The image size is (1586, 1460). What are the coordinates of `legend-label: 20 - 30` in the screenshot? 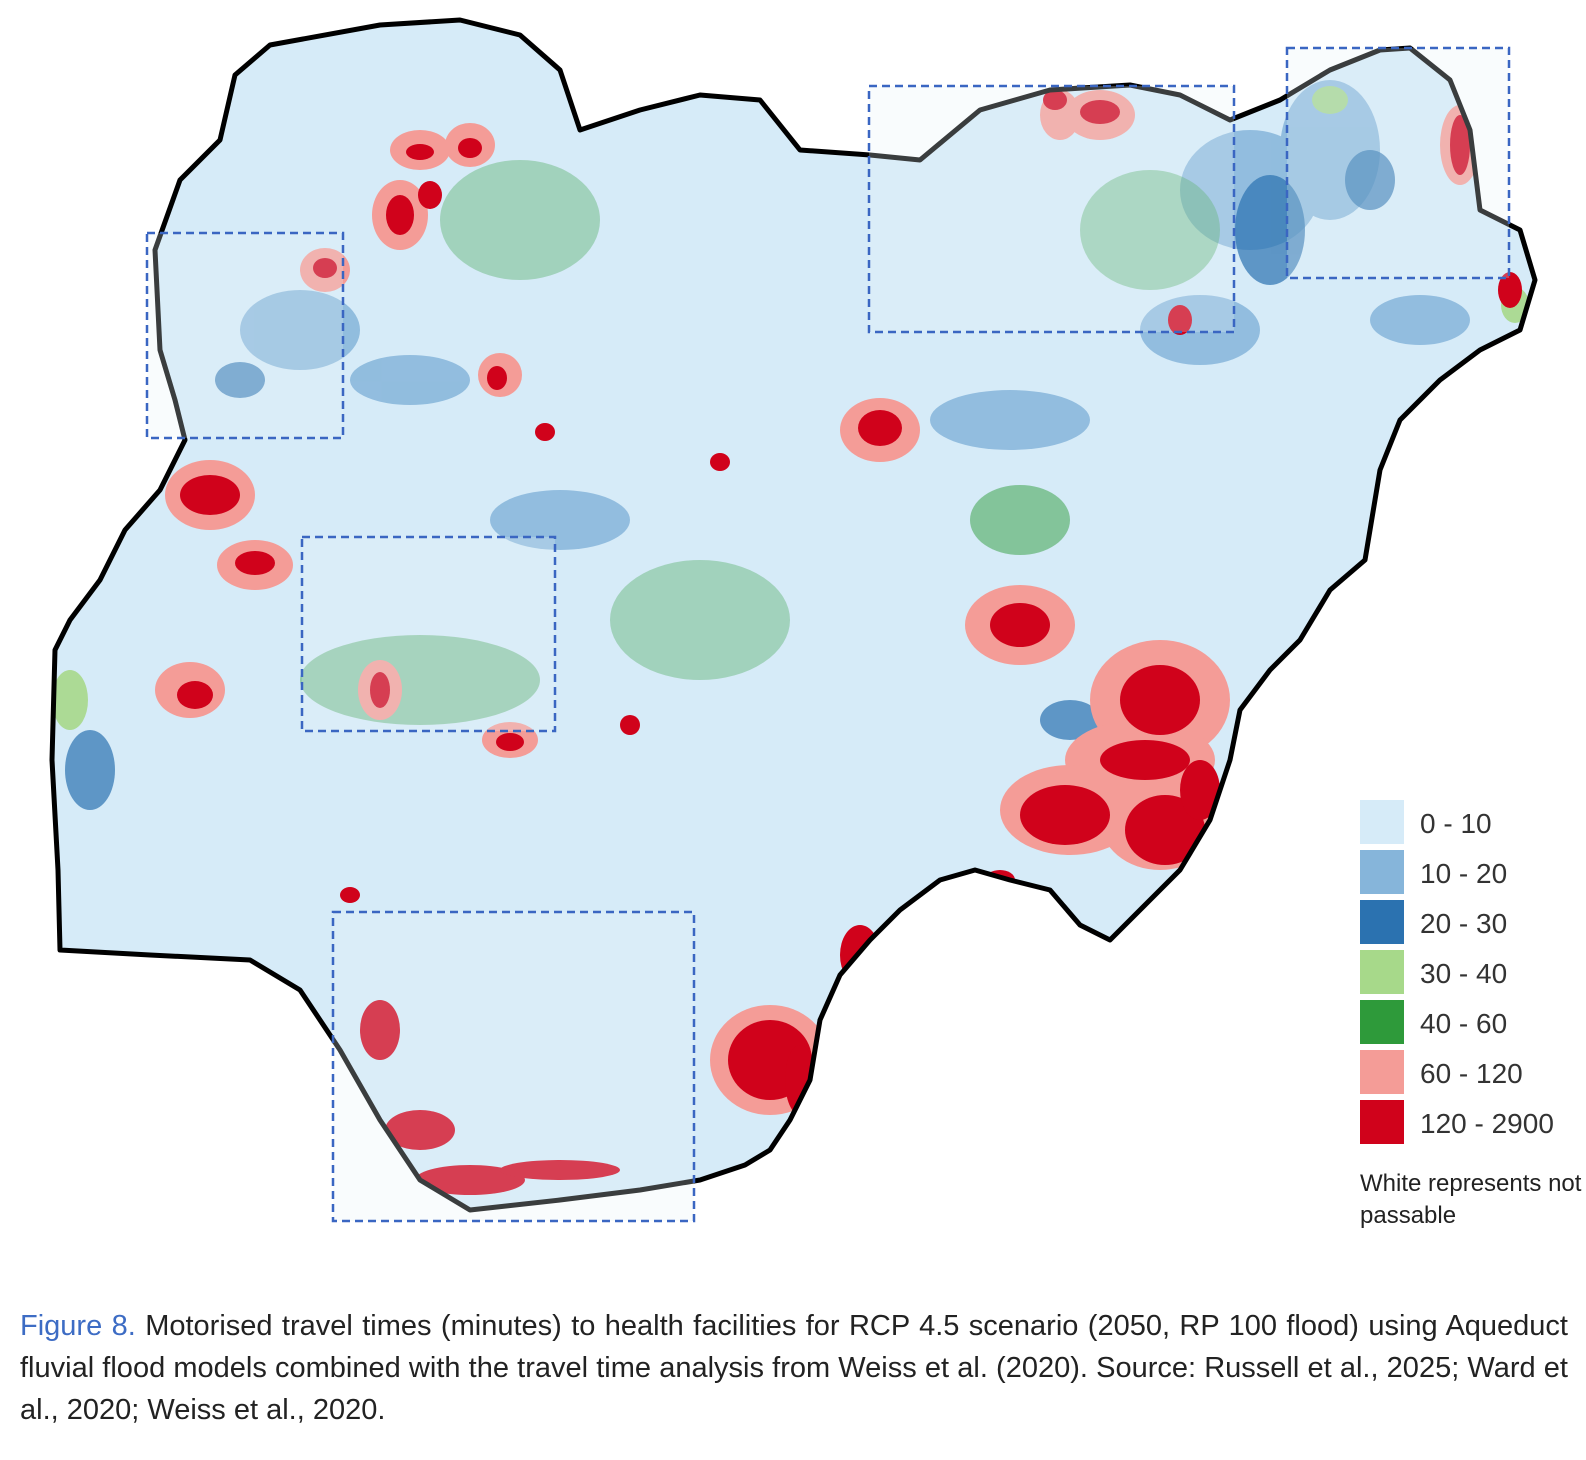 It's located at (1464, 923).